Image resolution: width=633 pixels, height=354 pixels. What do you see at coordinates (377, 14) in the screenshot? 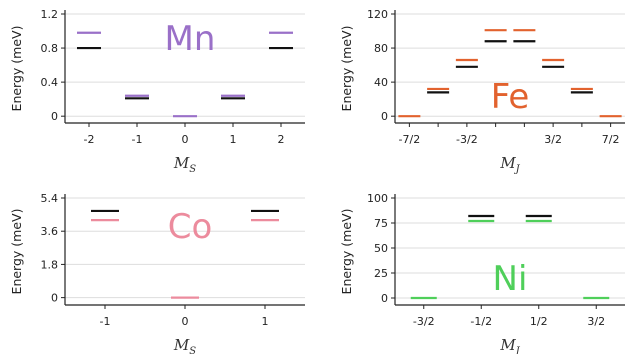
I see `y-tick-label: 120` at bounding box center [377, 14].